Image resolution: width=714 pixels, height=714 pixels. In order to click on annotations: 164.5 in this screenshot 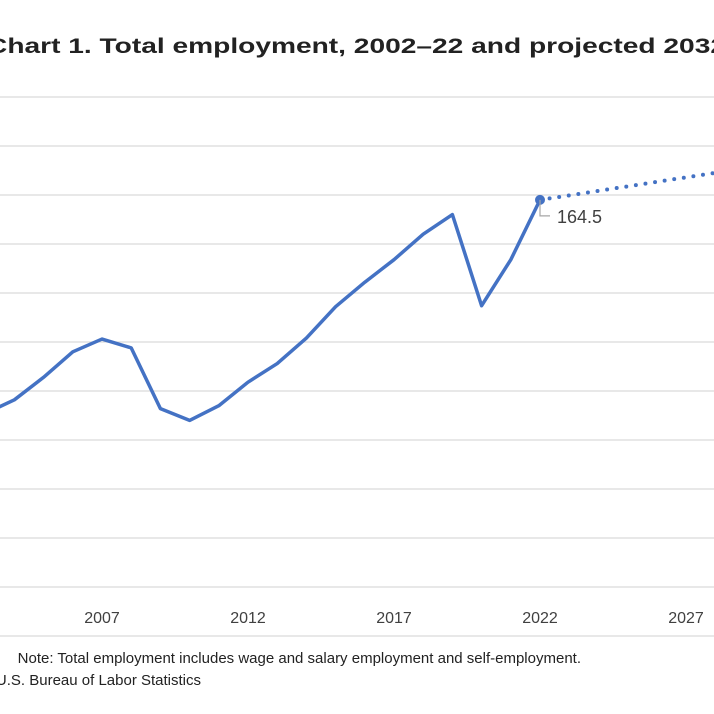, I will do `click(568, 210)`.